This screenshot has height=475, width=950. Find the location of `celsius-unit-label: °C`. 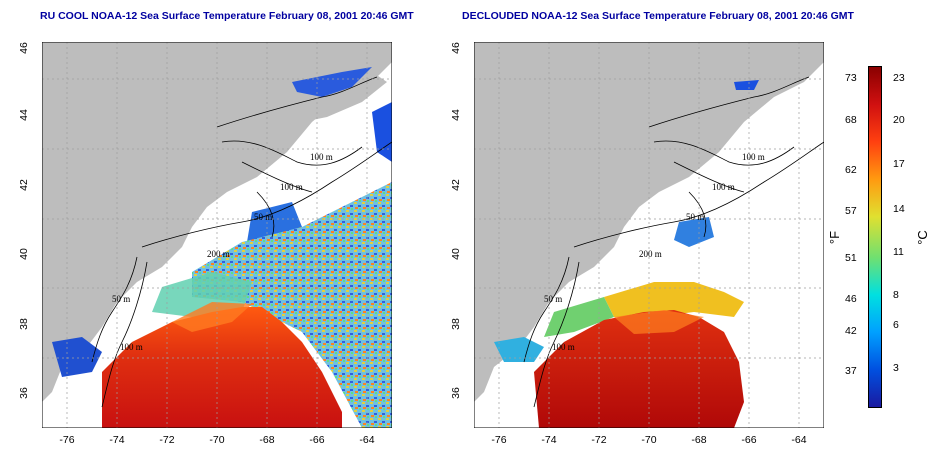

celsius-unit-label: °C is located at coordinates (922, 237).